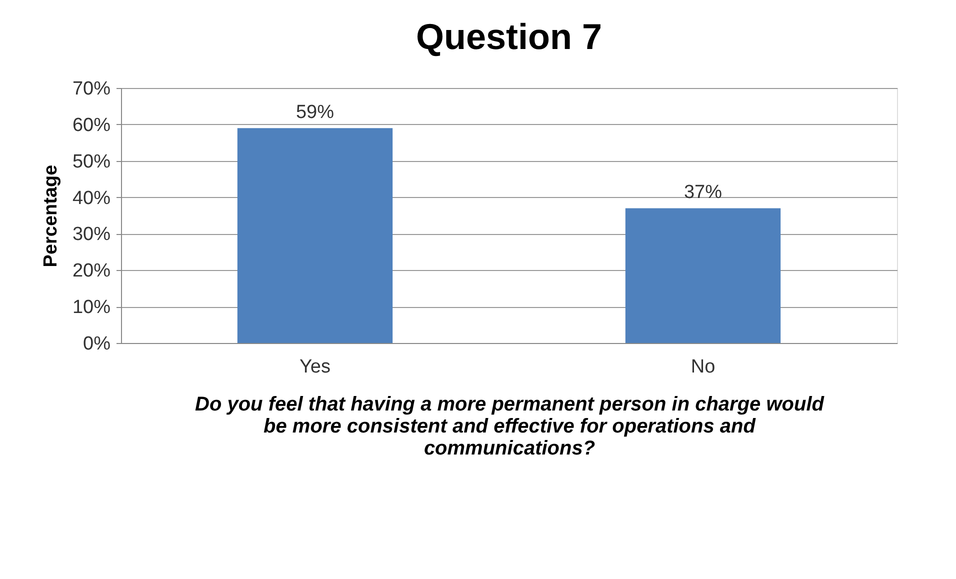  What do you see at coordinates (91, 271) in the screenshot?
I see `y-tick-label: 20%` at bounding box center [91, 271].